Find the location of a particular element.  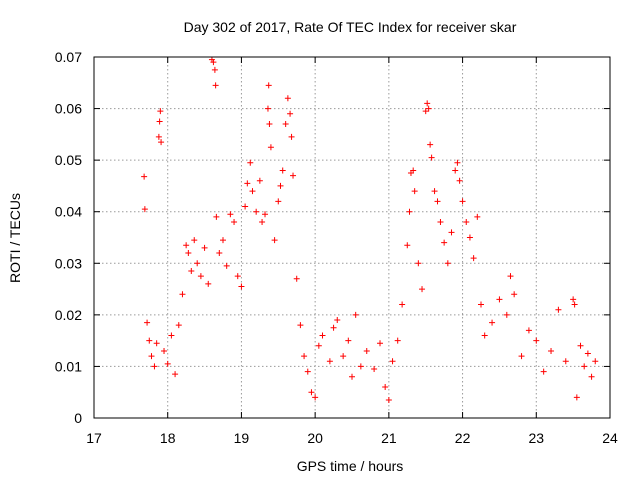

x-tick-label: 21 is located at coordinates (389, 438).